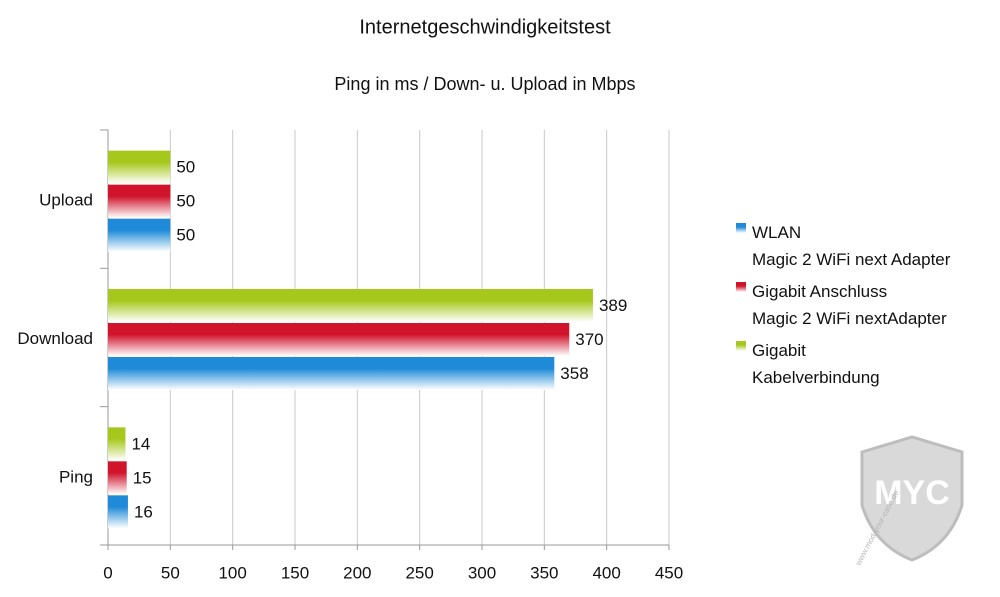 This screenshot has height=597, width=1000. What do you see at coordinates (574, 373) in the screenshot?
I see `data-label: 358` at bounding box center [574, 373].